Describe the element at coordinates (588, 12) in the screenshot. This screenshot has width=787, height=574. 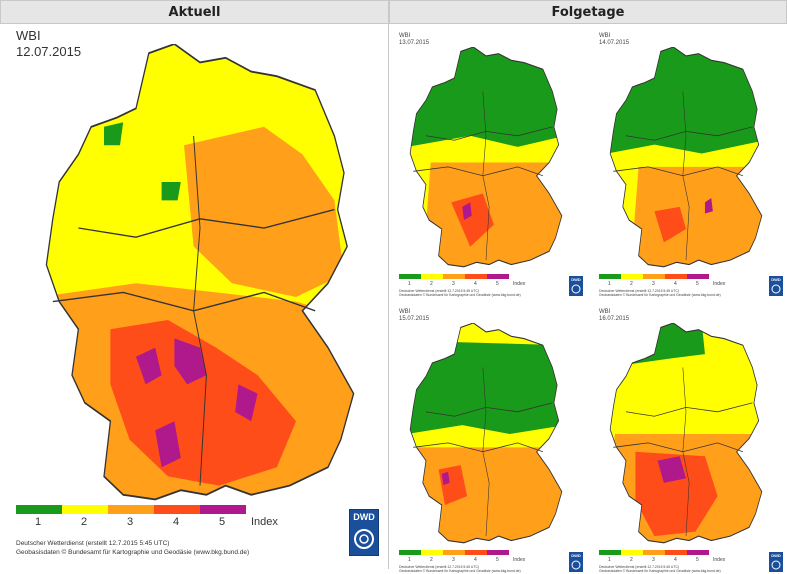
I see `header-forecast: Folgetage` at that location.